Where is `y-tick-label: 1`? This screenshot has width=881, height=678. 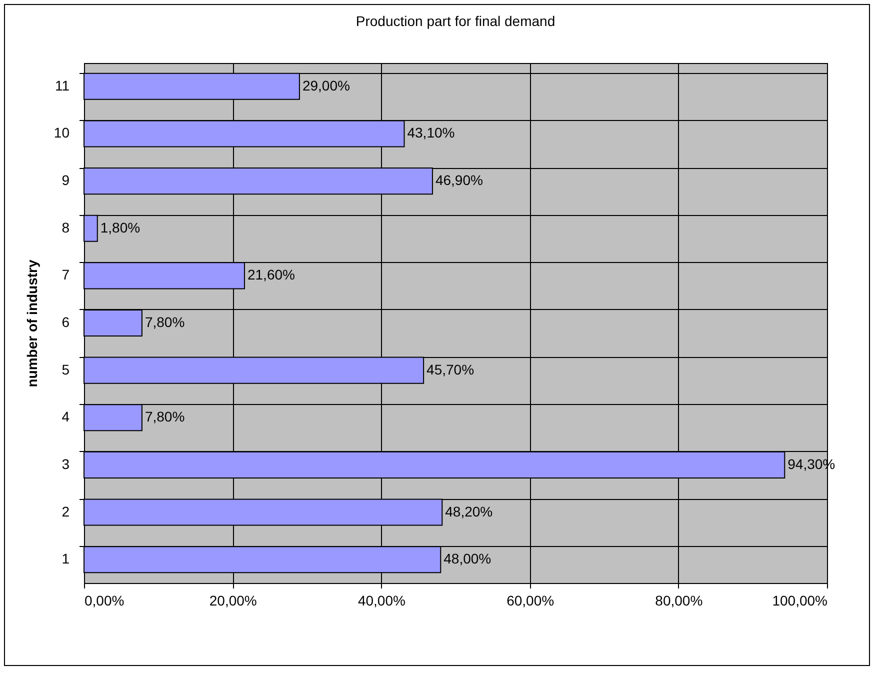
y-tick-label: 1 is located at coordinates (66, 558).